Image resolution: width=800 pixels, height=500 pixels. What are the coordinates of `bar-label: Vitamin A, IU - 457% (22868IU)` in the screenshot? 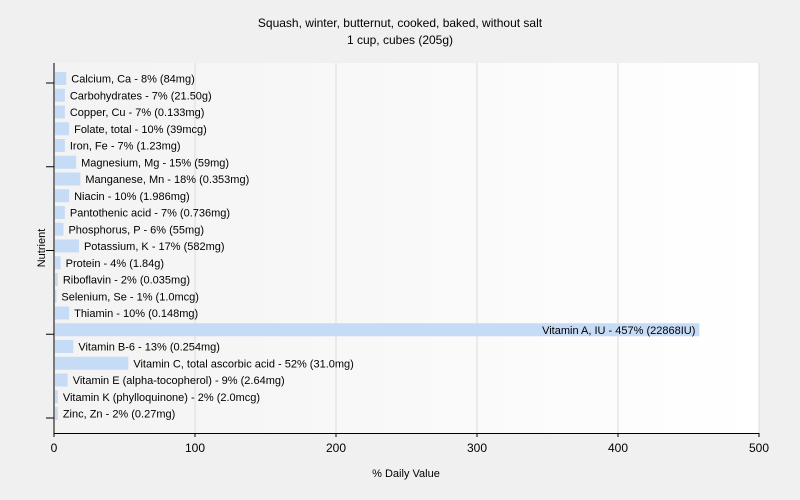 It's located at (618, 331).